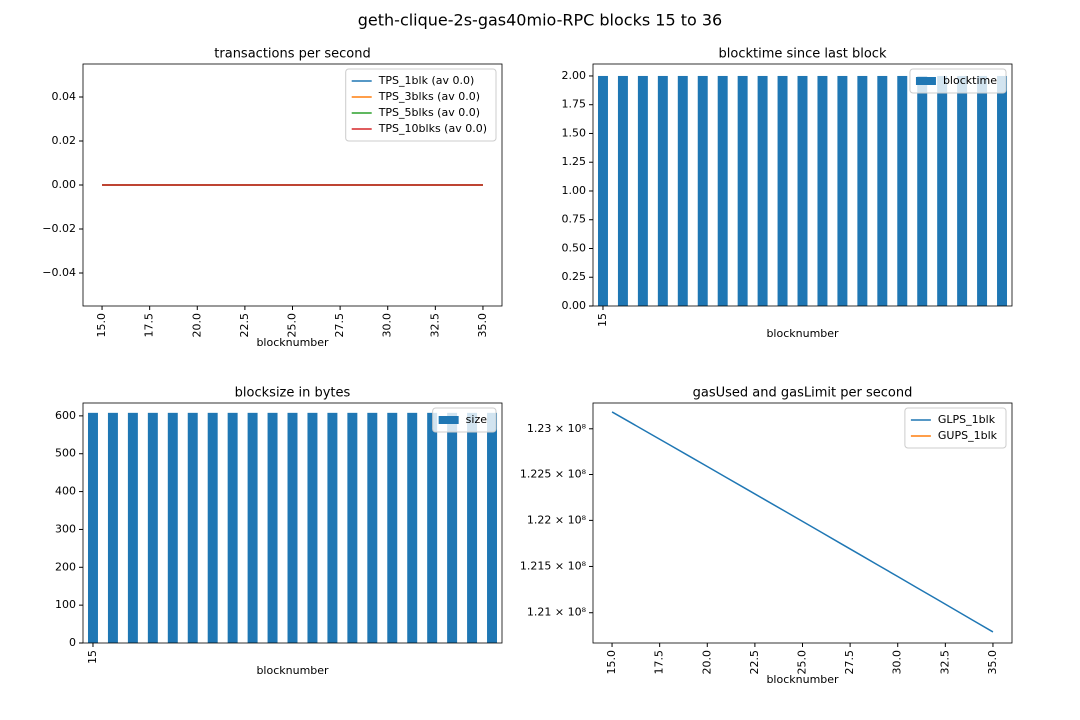 The image size is (1080, 720). Describe the element at coordinates (574, 161) in the screenshot. I see `y-tick-label: 1.25` at that location.